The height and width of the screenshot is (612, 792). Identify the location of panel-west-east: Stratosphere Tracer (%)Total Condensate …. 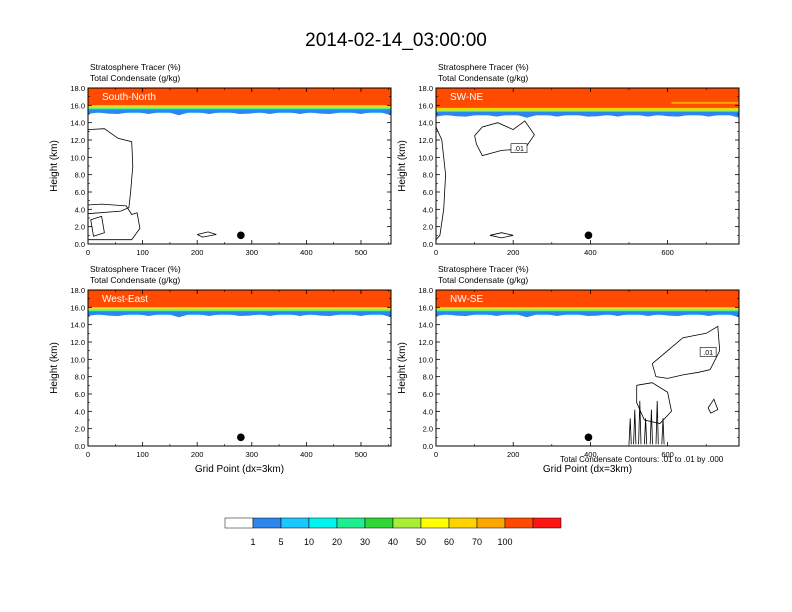
(220, 369).